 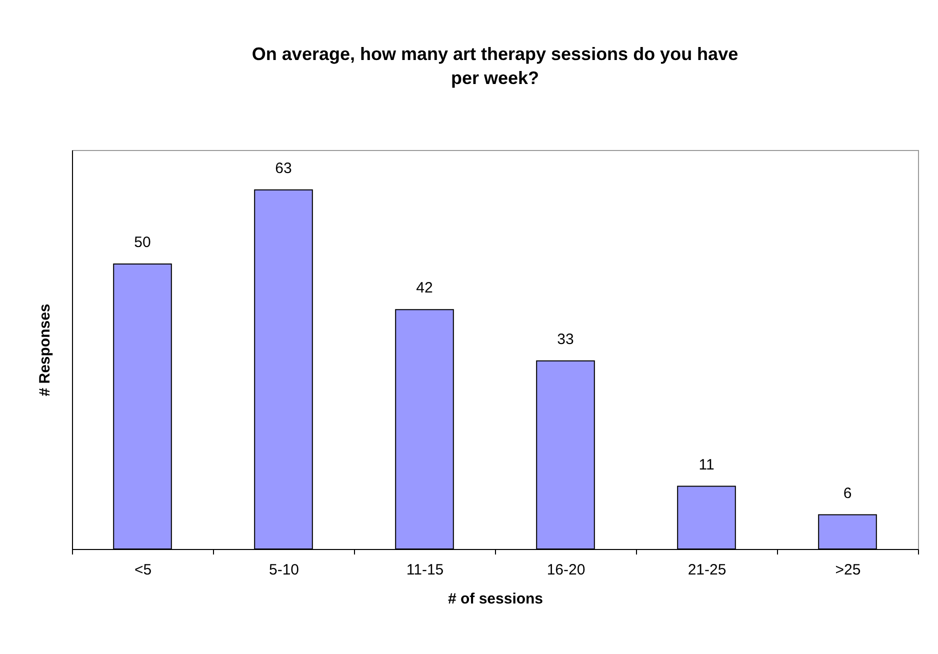 I want to click on data-label: 42, so click(x=424, y=288).